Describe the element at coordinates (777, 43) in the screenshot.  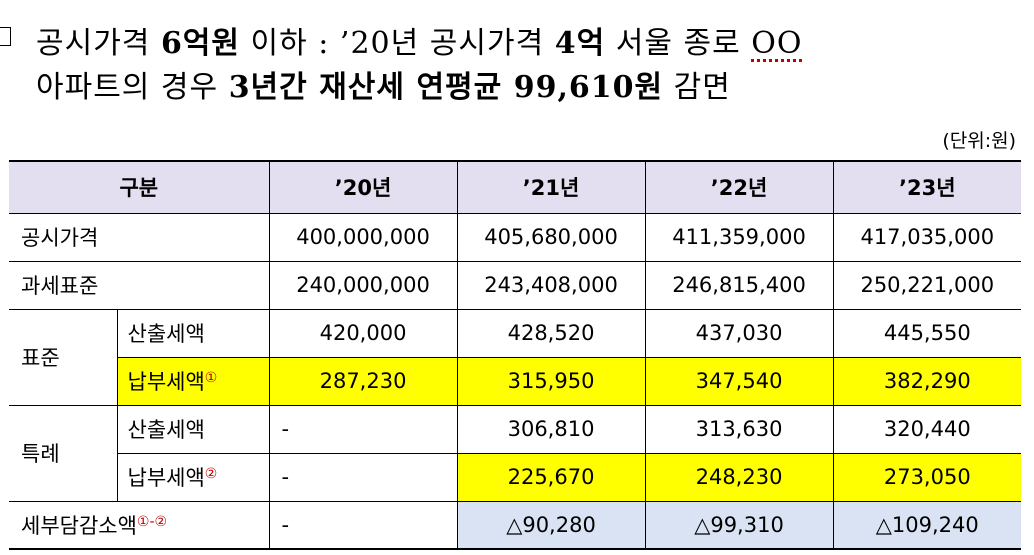
I see `heading-placeholder-text: OO` at that location.